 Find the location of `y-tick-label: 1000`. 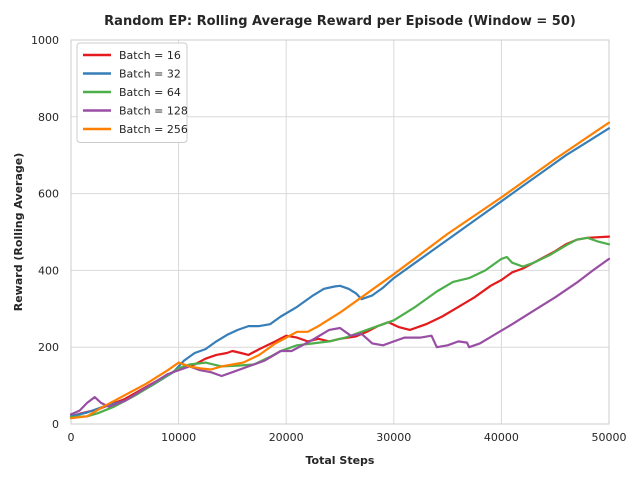

y-tick-label: 1000 is located at coordinates (45, 40).